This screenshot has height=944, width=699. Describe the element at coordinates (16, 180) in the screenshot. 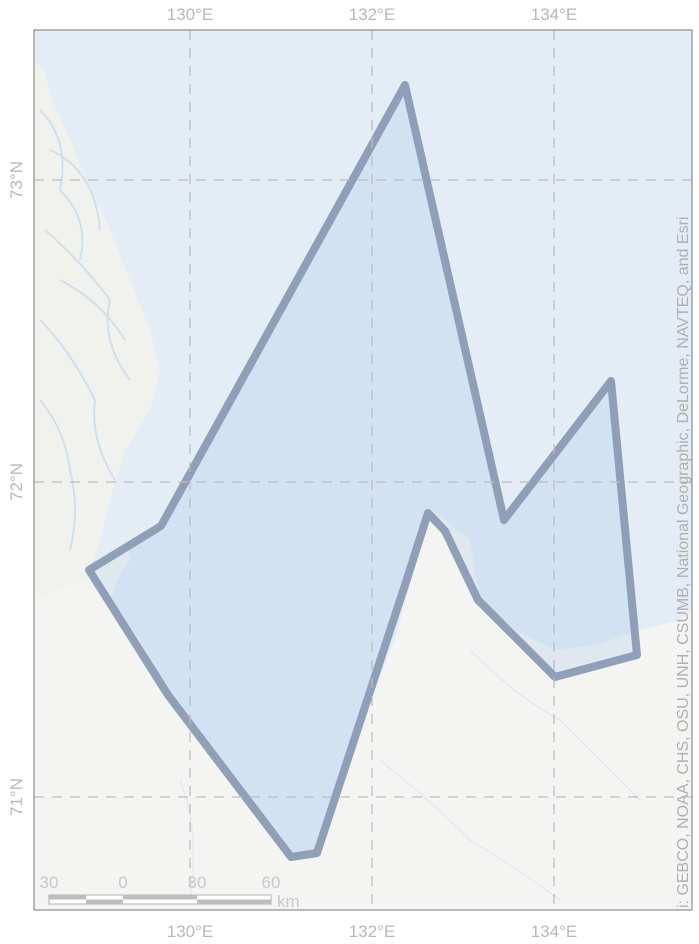

I see `lat-label-73: 73°N` at that location.